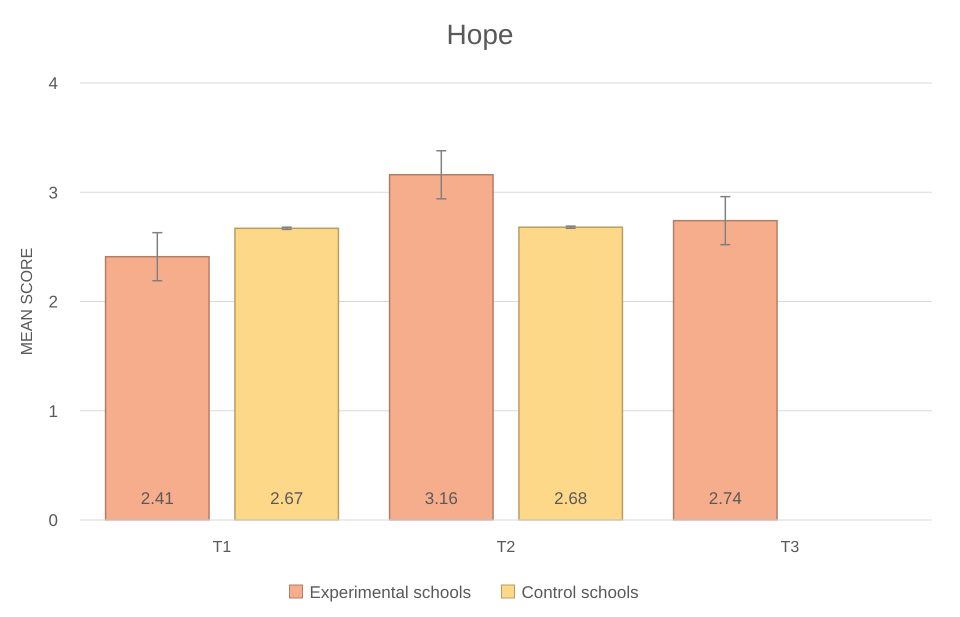 The height and width of the screenshot is (617, 960). I want to click on y-tick-label: 0, so click(53, 520).